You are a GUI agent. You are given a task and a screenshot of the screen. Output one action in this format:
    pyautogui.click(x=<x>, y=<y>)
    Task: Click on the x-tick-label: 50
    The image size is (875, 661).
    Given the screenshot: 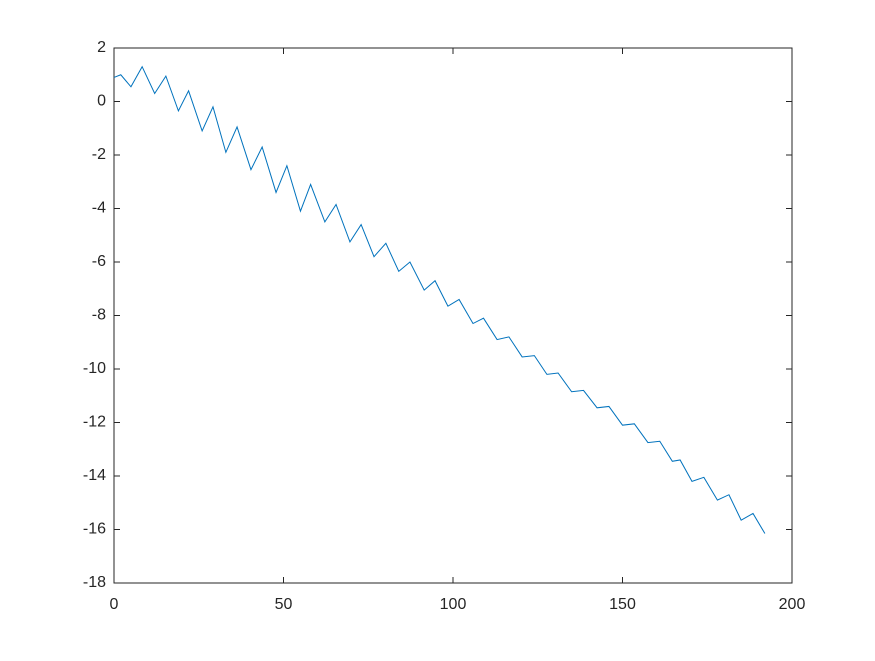 What is the action you would take?
    pyautogui.click(x=284, y=604)
    